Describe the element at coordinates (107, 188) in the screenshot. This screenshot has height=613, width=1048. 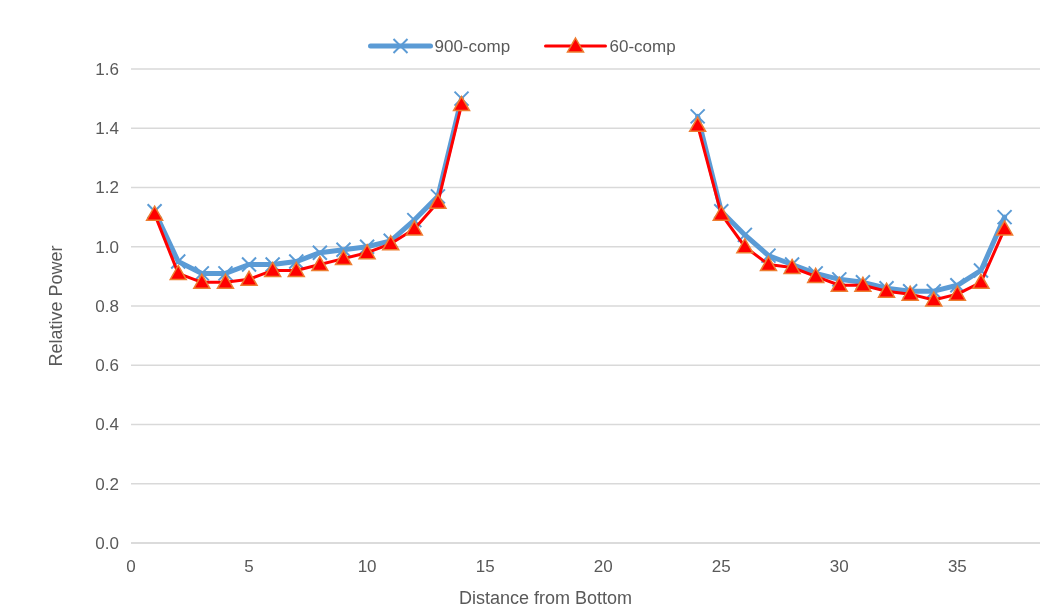
I see `y-tick-label: 1.2` at that location.